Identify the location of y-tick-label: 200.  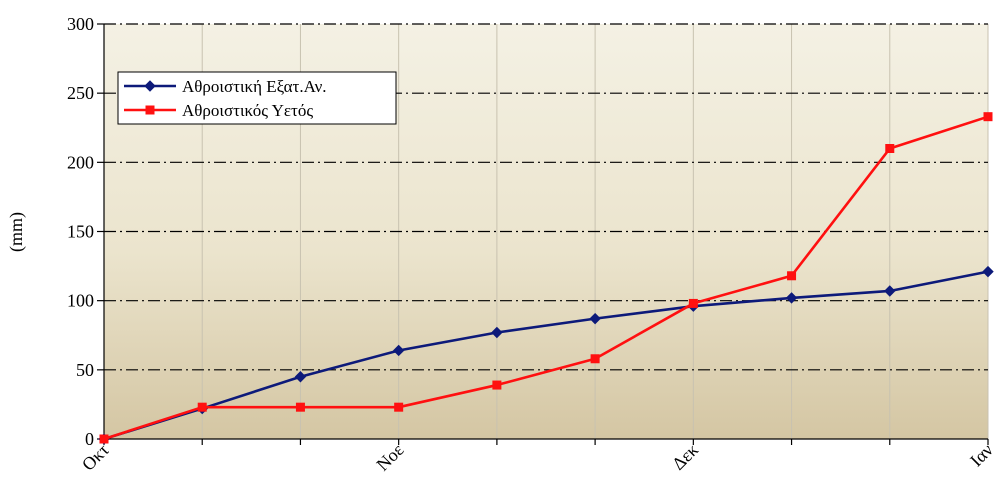
(80, 162).